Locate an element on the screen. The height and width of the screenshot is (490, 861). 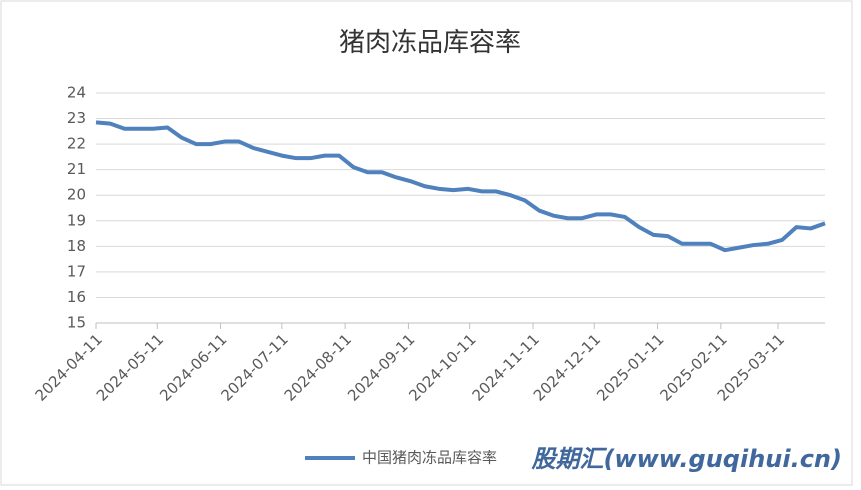
y-tick-label: 20 is located at coordinates (76, 195).